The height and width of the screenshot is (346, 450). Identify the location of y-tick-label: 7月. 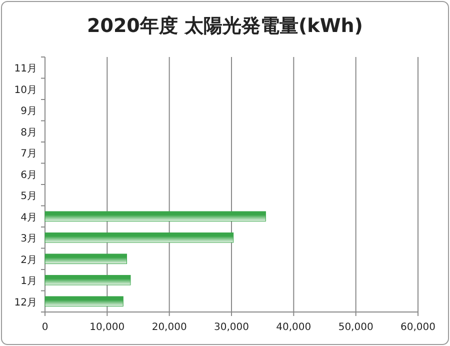
(28, 154).